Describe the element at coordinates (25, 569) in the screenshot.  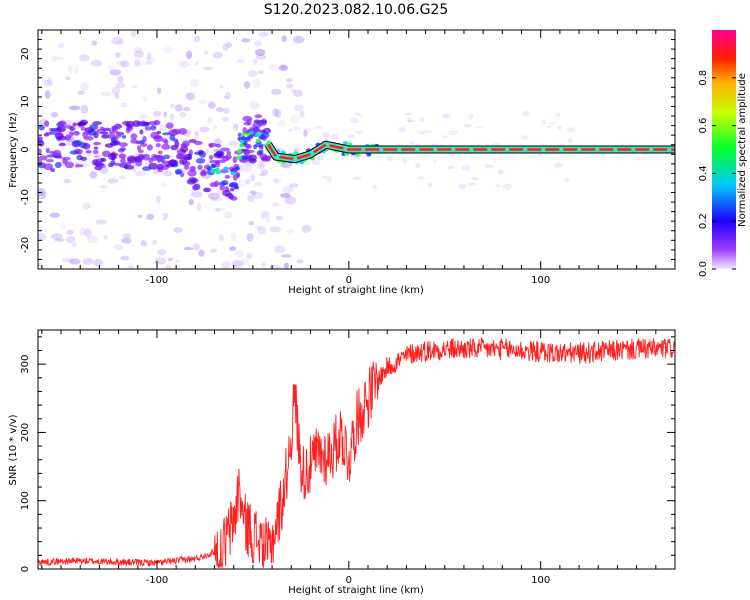
I see `snr-ytick-label: 0` at that location.